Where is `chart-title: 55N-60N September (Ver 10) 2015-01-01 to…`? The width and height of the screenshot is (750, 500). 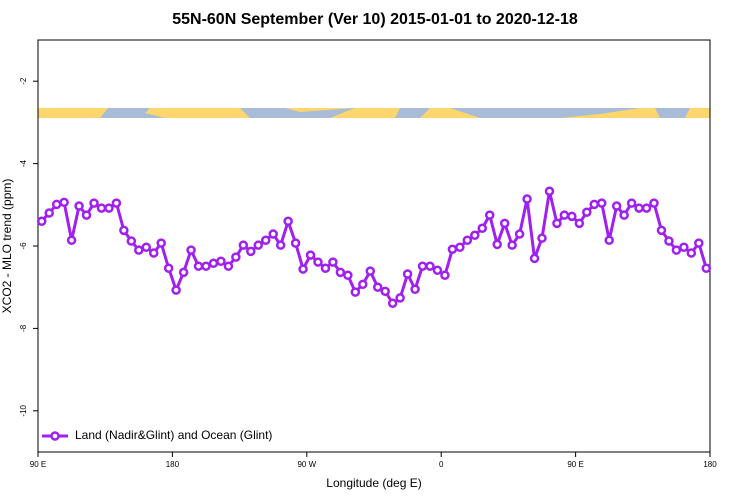
chart-title: 55N-60N September (Ver 10) 2015-01-01 to… is located at coordinates (375, 19).